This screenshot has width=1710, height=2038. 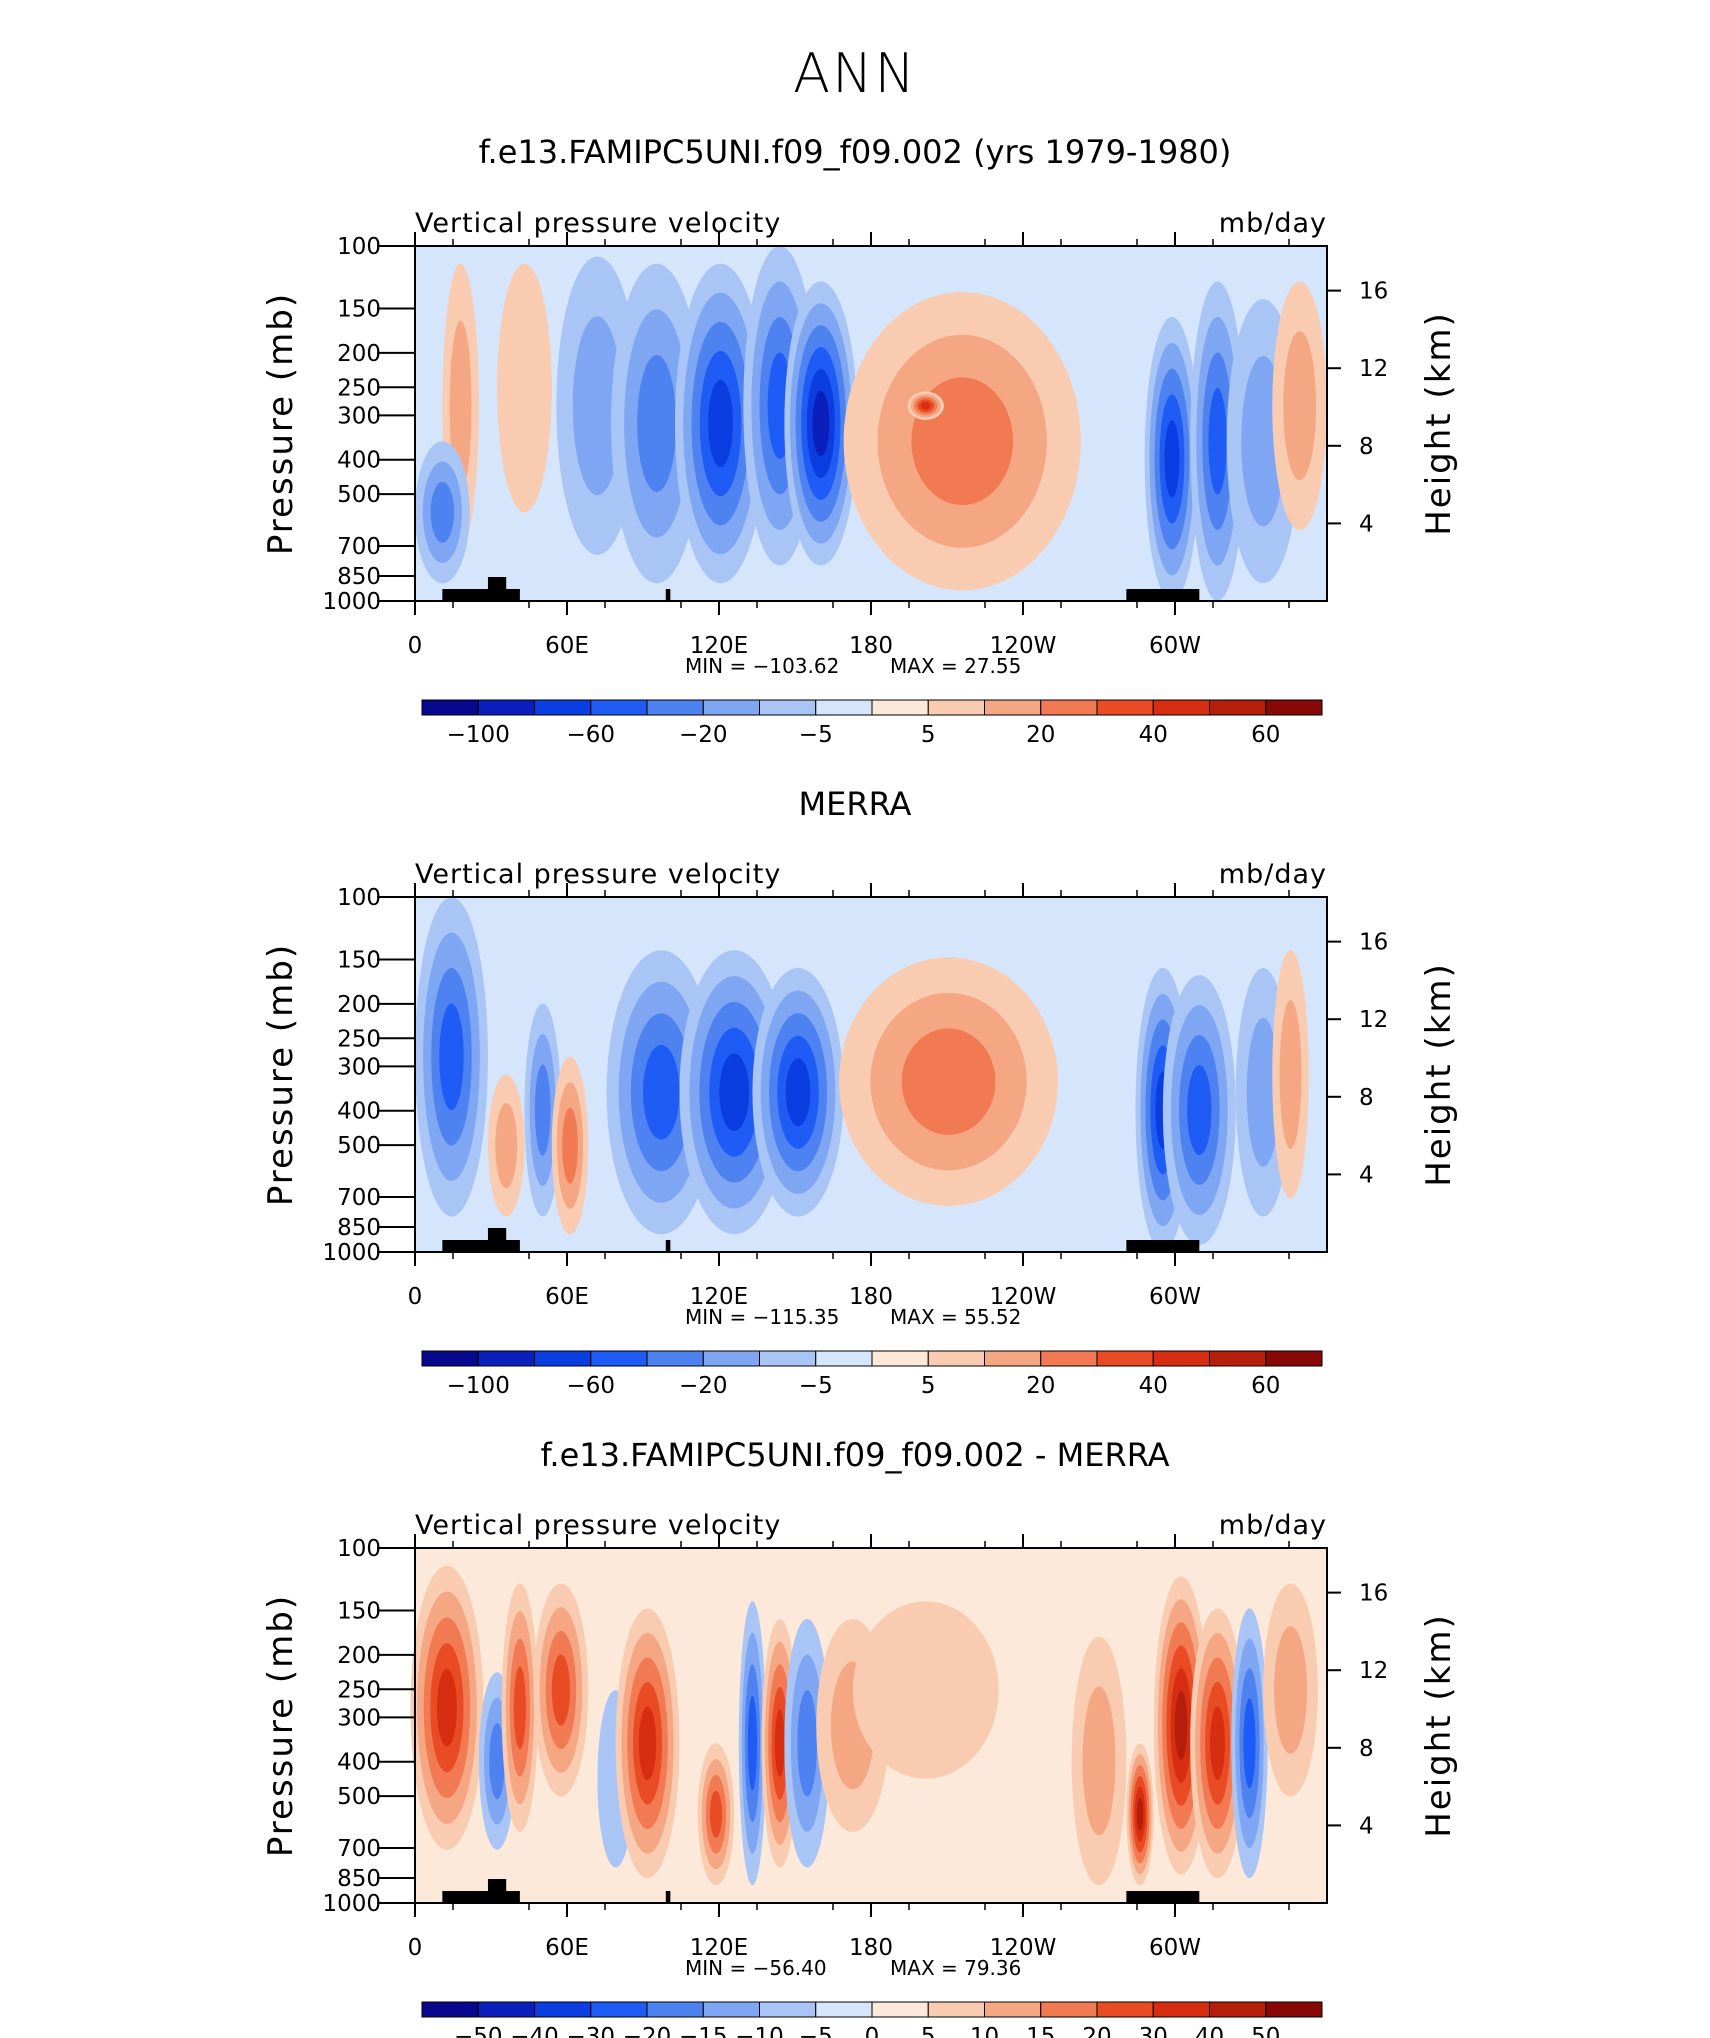 I want to click on min-label: MIN = −103.62, so click(x=762, y=666).